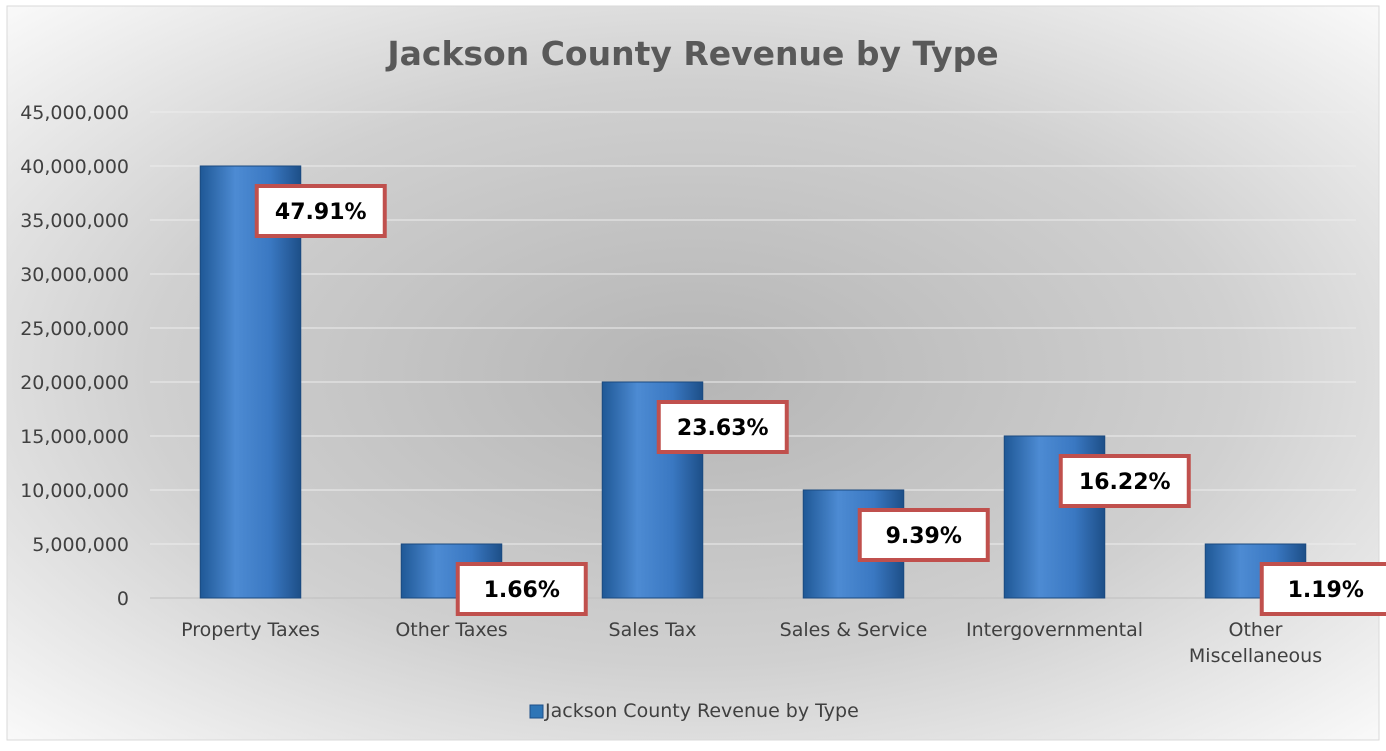  I want to click on x-tick-label: Miscellaneous, so click(1255, 656).